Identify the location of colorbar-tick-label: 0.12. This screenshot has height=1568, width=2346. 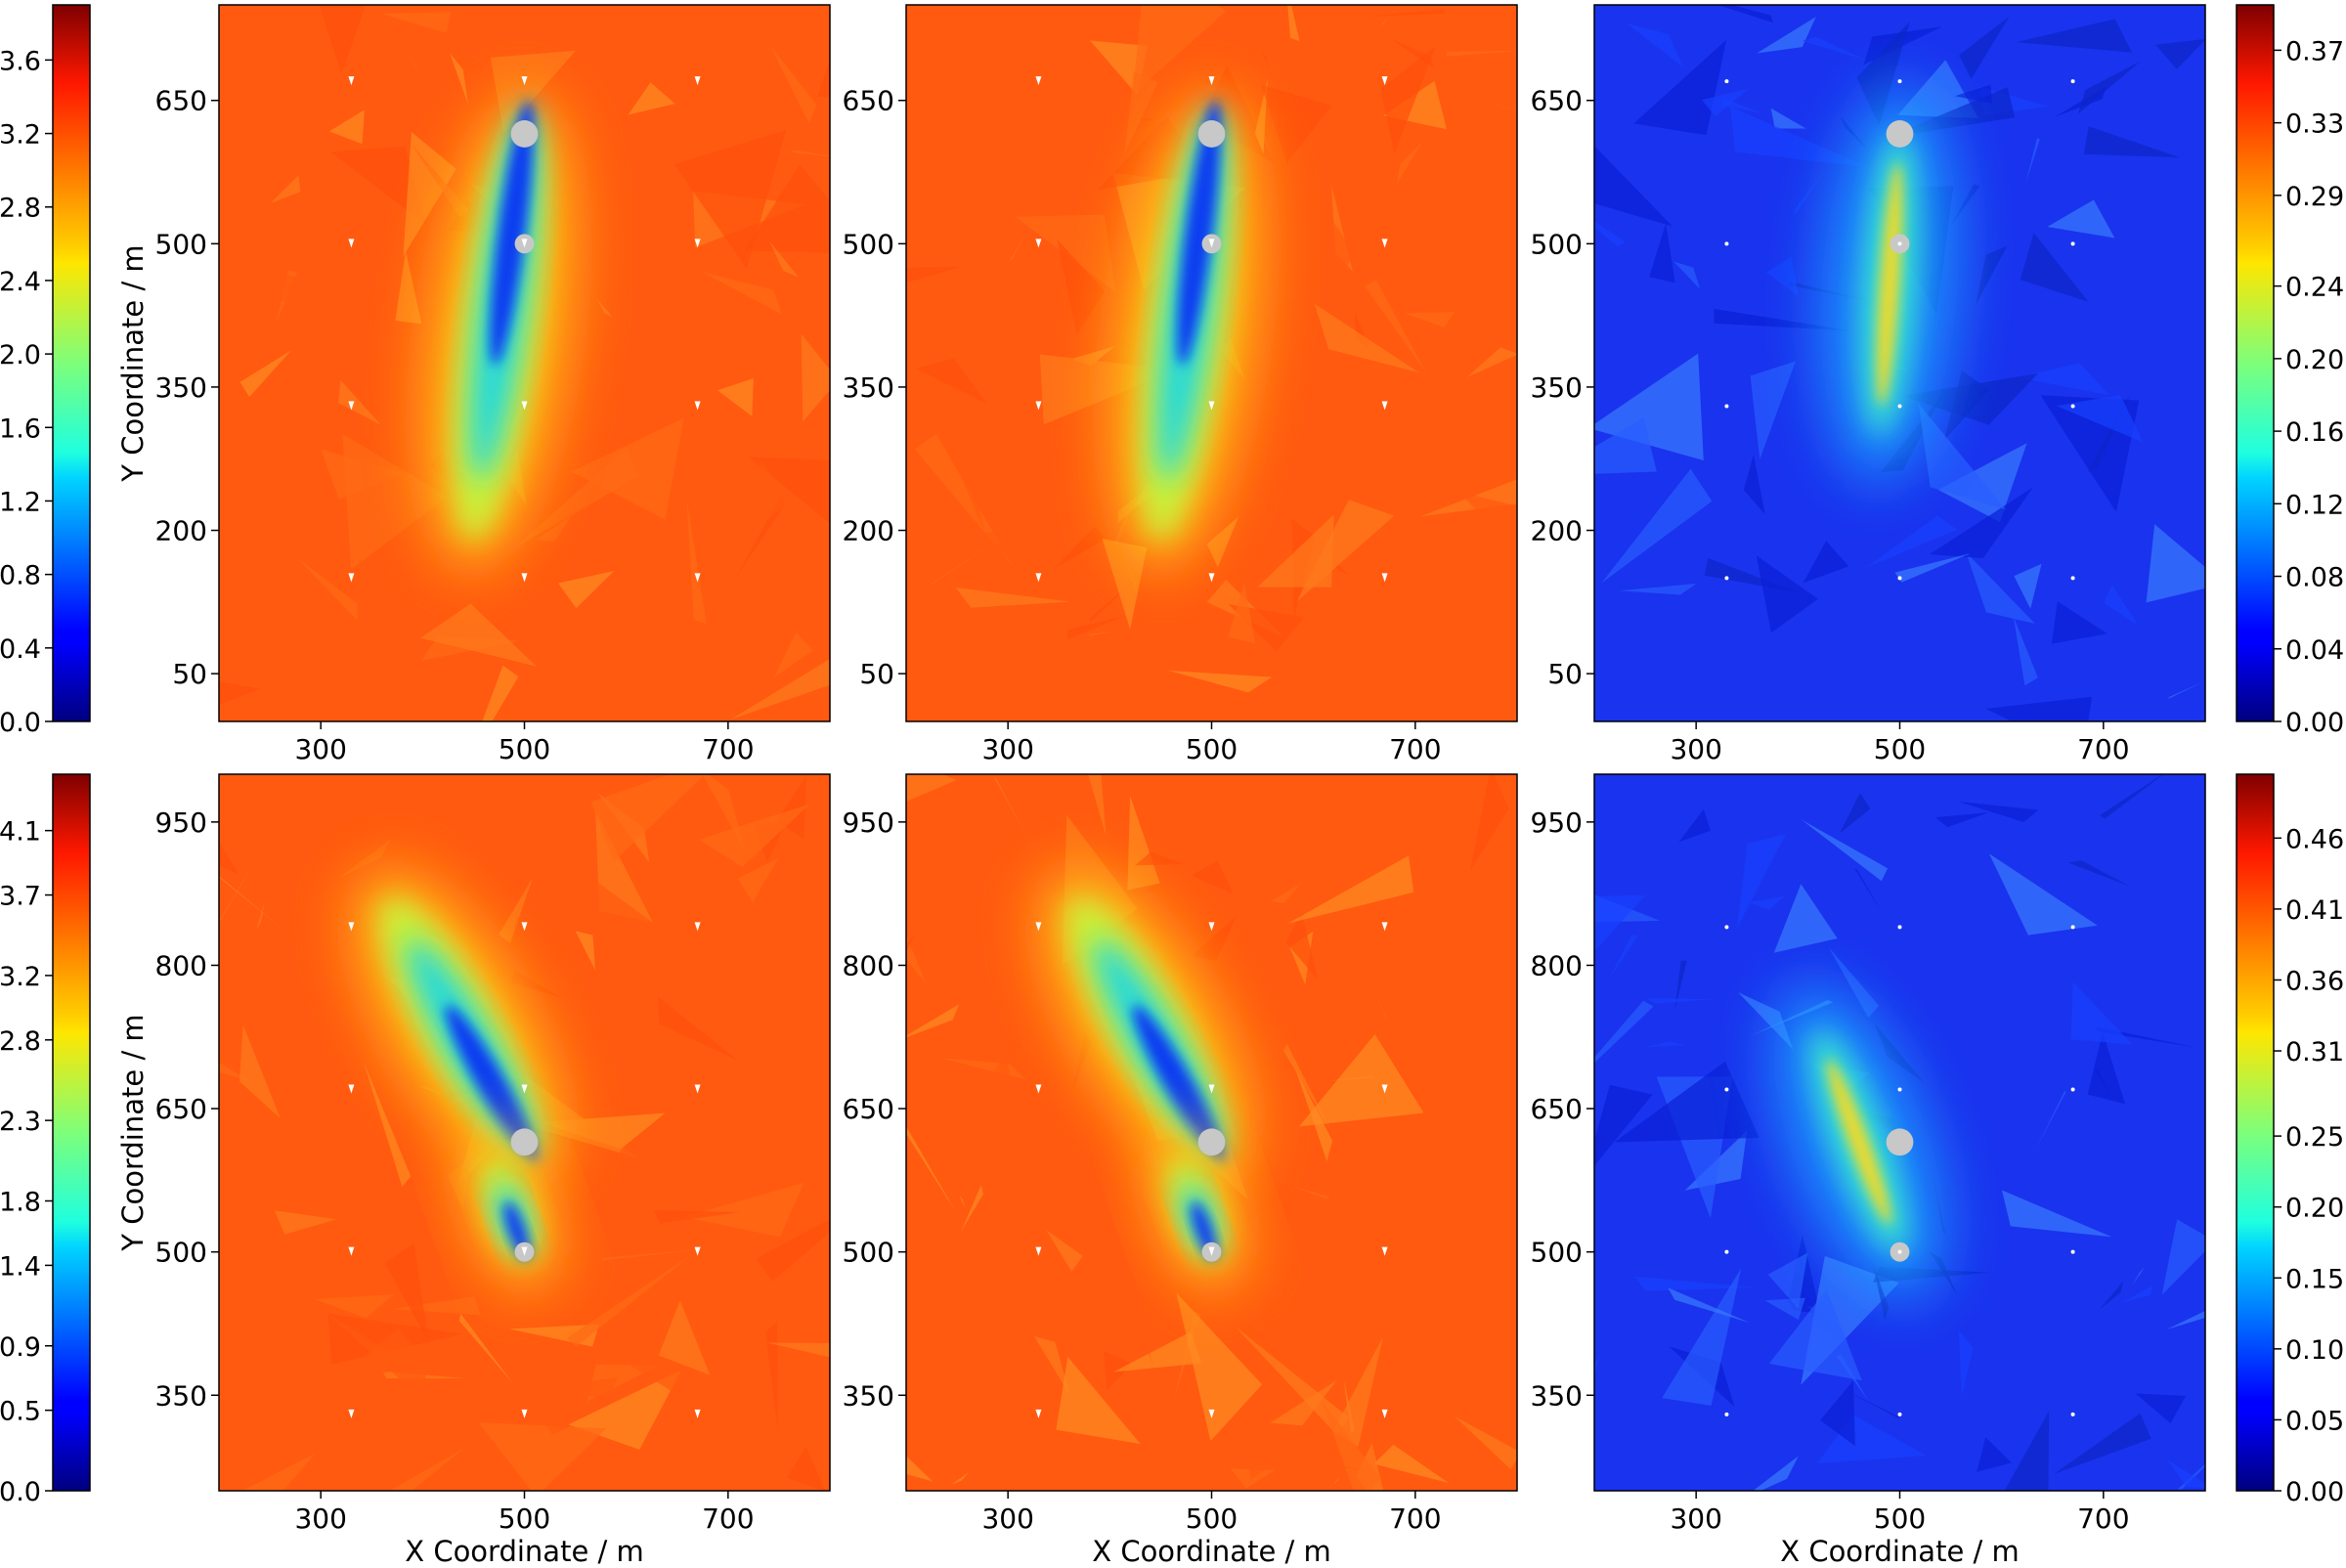
(2314, 505).